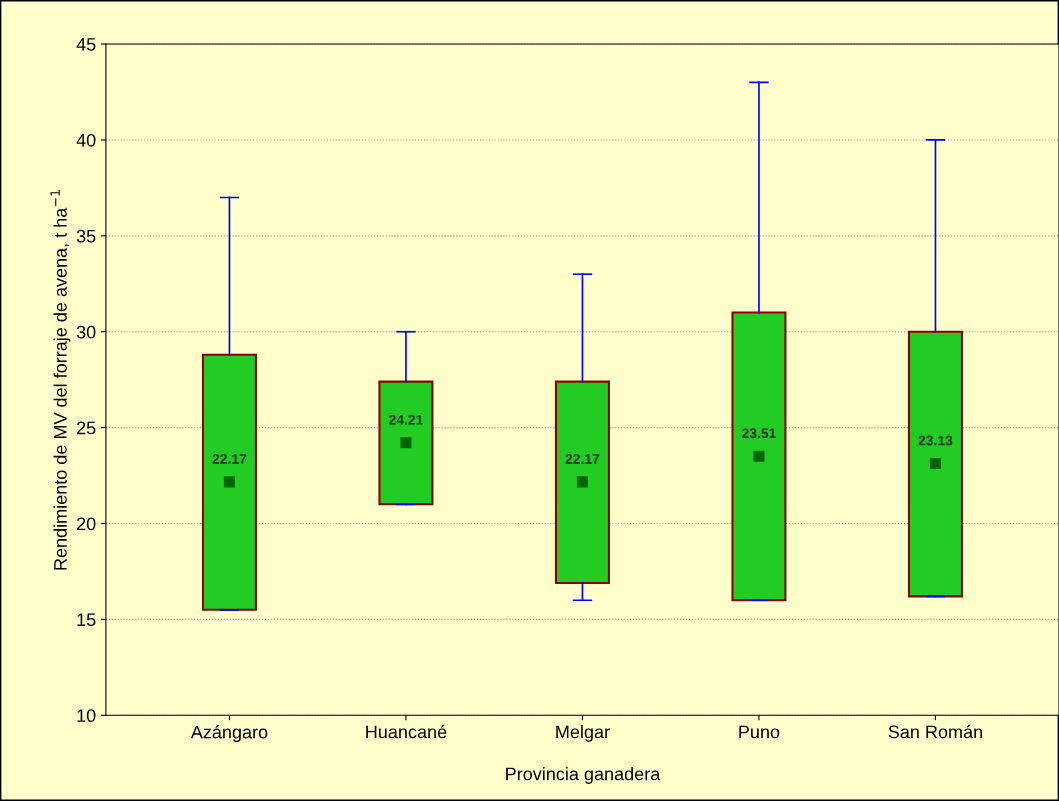  What do you see at coordinates (86, 140) in the screenshot?
I see `y-tick-label: 40` at bounding box center [86, 140].